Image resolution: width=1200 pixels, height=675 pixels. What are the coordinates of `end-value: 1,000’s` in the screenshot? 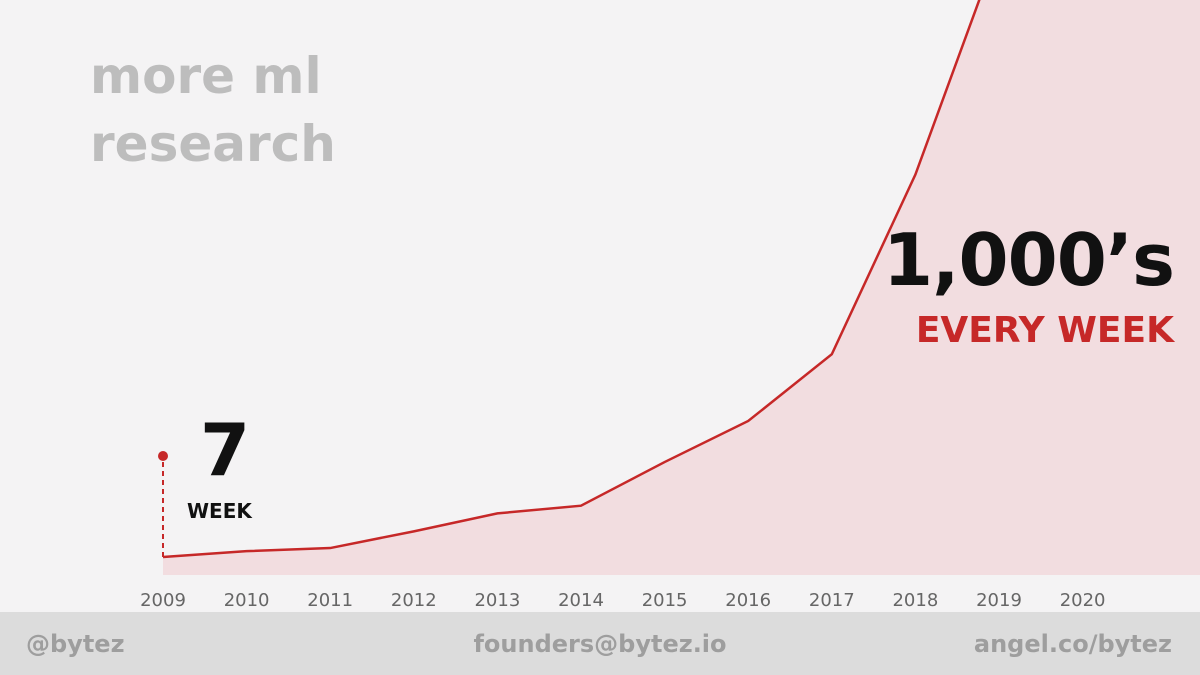 It's located at (1029, 260).